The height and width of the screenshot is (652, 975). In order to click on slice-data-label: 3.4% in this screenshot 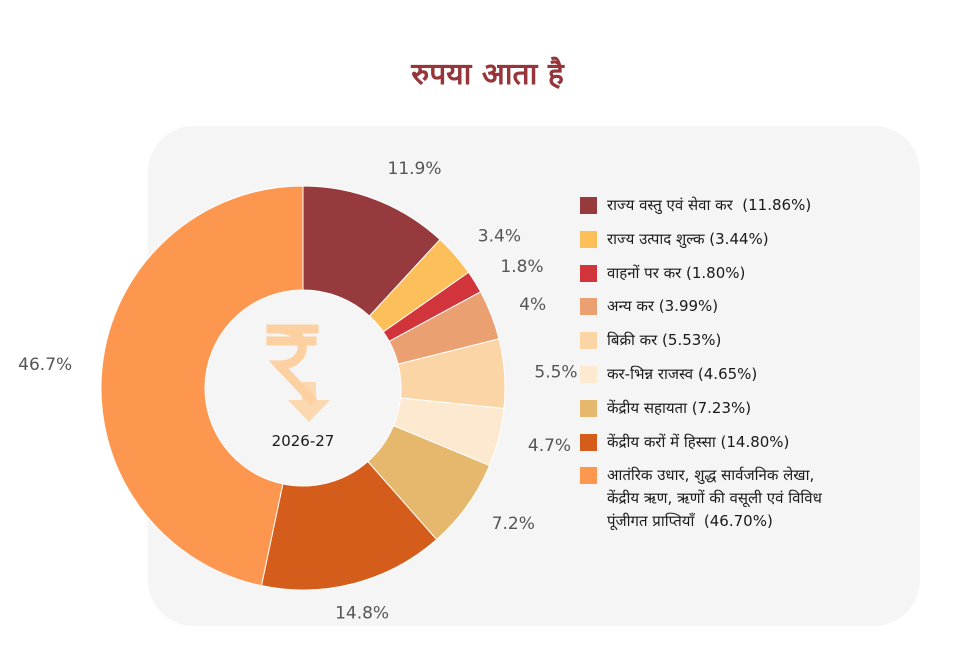, I will do `click(499, 237)`.